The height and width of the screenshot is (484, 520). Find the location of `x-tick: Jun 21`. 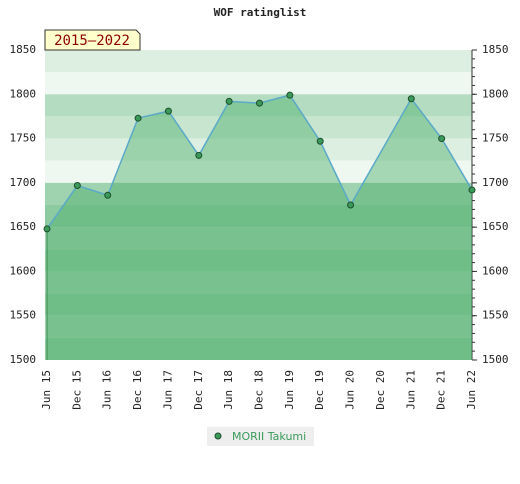

x-tick: Jun 21 is located at coordinates (410, 390).